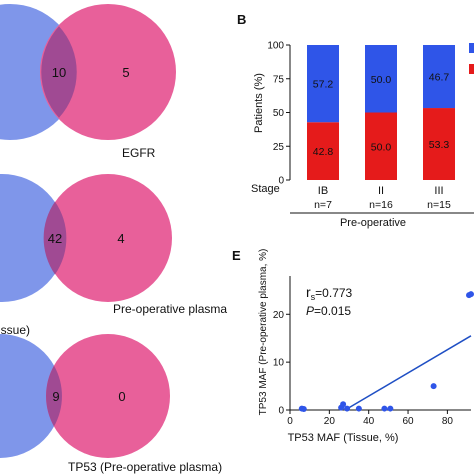 This screenshot has height=474, width=474. Describe the element at coordinates (279, 363) in the screenshot. I see `scatter-y-tick-label: 10` at that location.